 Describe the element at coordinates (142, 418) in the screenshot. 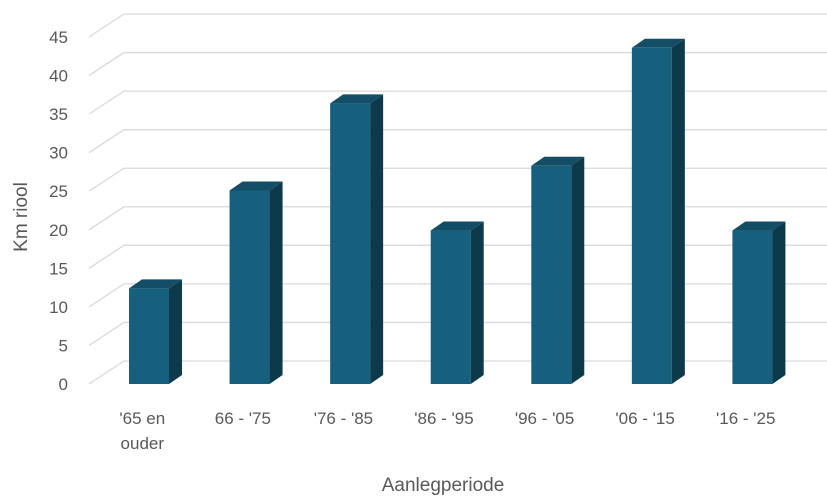

I see `x-tick-label: '65 en` at that location.